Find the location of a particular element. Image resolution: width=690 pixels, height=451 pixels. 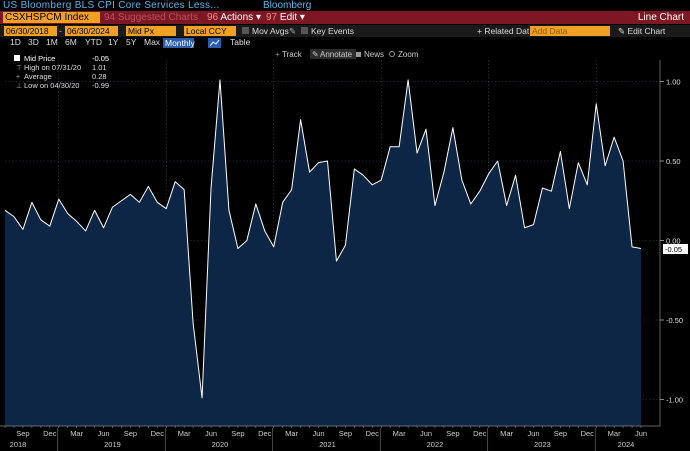

last-value-marker: -0.05 is located at coordinates (675, 249).